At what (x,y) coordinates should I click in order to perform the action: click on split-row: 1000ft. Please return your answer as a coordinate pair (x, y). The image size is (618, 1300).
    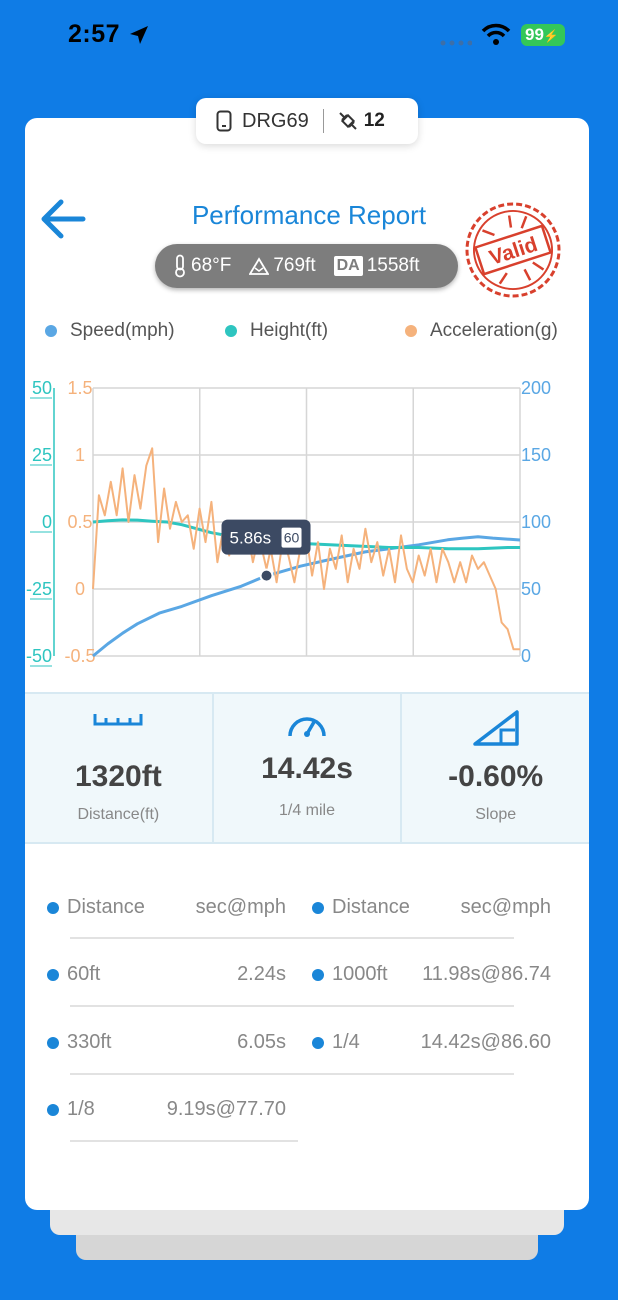
    Looking at the image, I should click on (350, 974).